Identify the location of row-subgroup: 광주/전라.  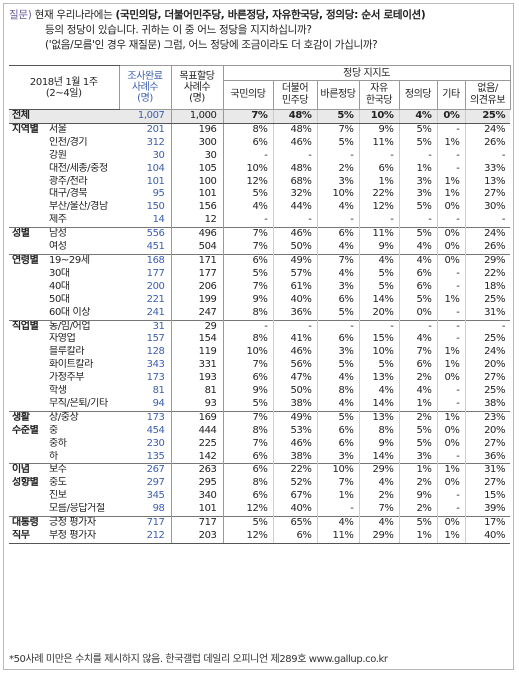
(68, 181).